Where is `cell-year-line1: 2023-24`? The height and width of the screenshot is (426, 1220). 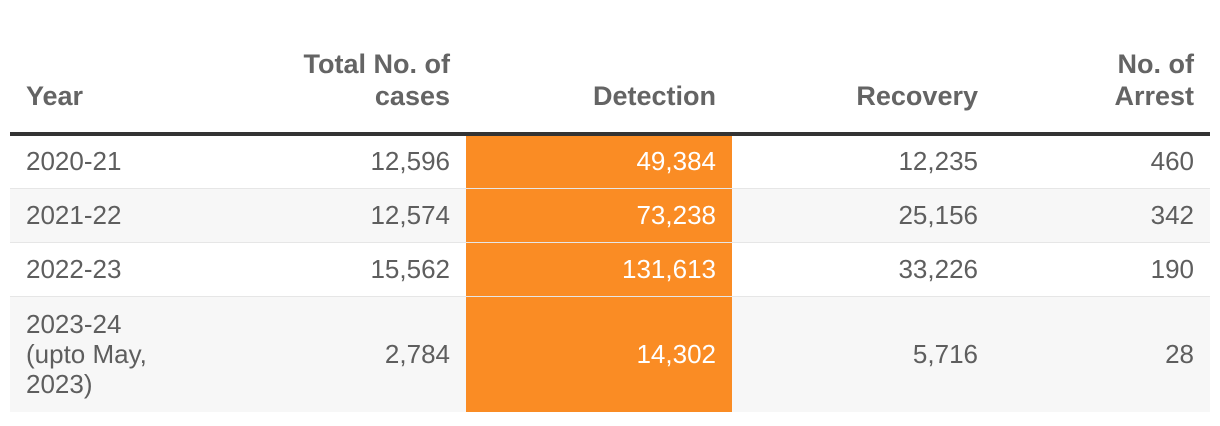 cell-year-line1: 2023-24 is located at coordinates (74, 324).